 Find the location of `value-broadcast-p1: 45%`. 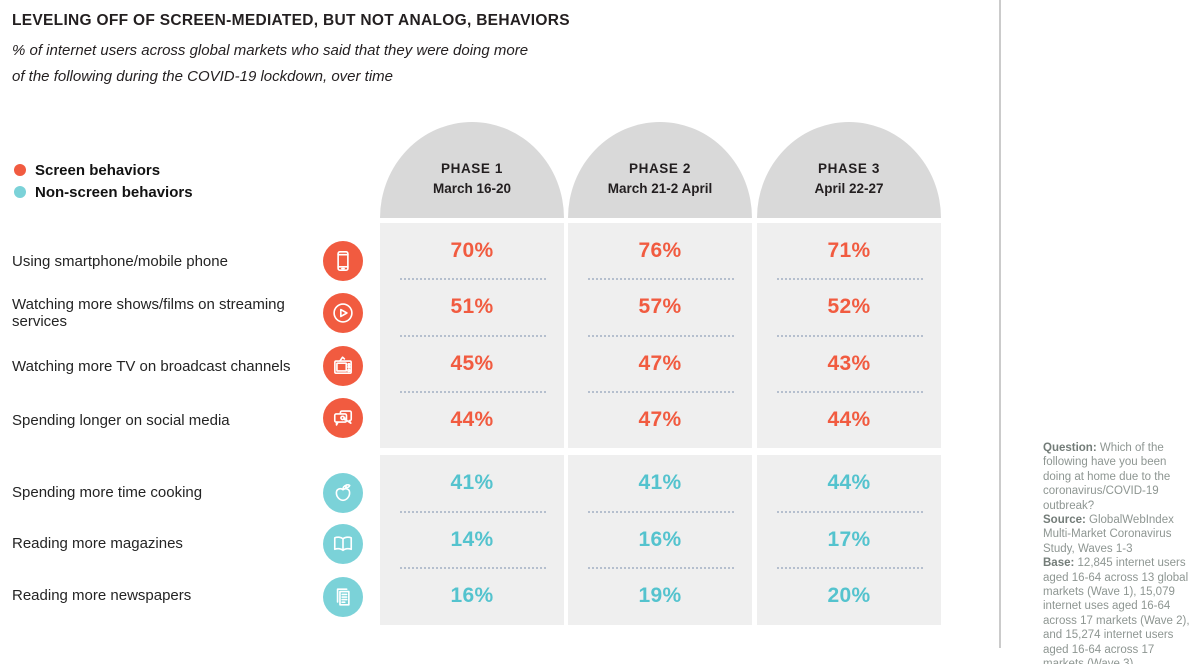

value-broadcast-p1: 45% is located at coordinates (472, 363).